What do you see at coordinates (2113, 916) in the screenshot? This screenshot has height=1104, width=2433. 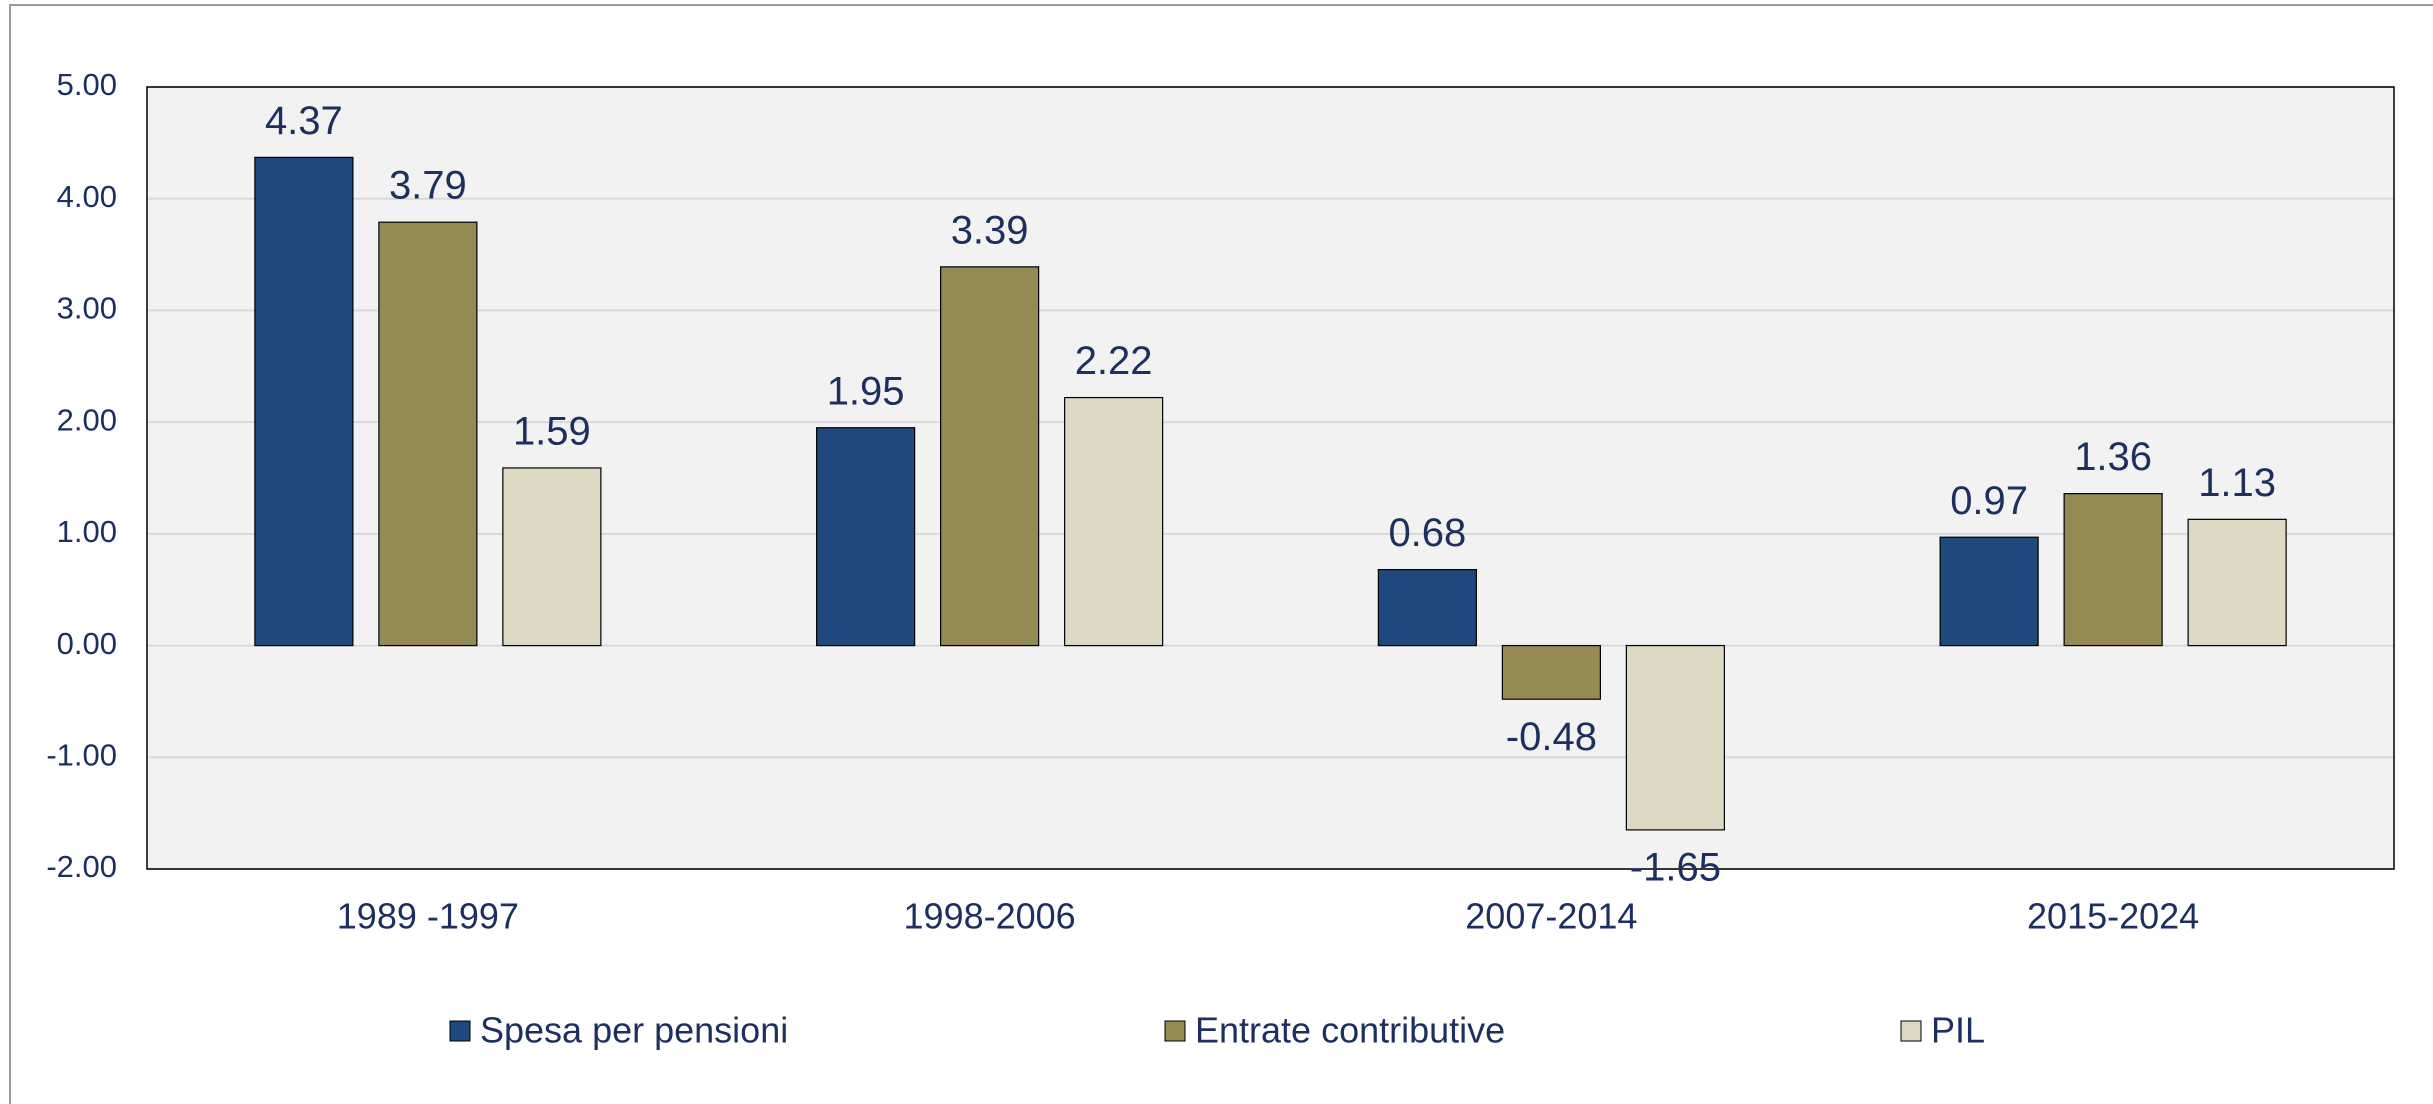 I see `x-tick-label: 2015-2024` at bounding box center [2113, 916].